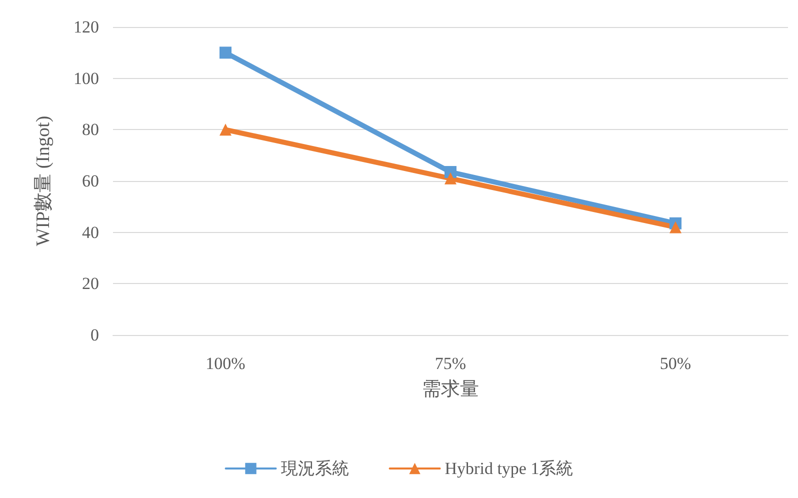 The width and height of the screenshot is (798, 498). Describe the element at coordinates (90, 284) in the screenshot. I see `y-tick-label: 20` at that location.